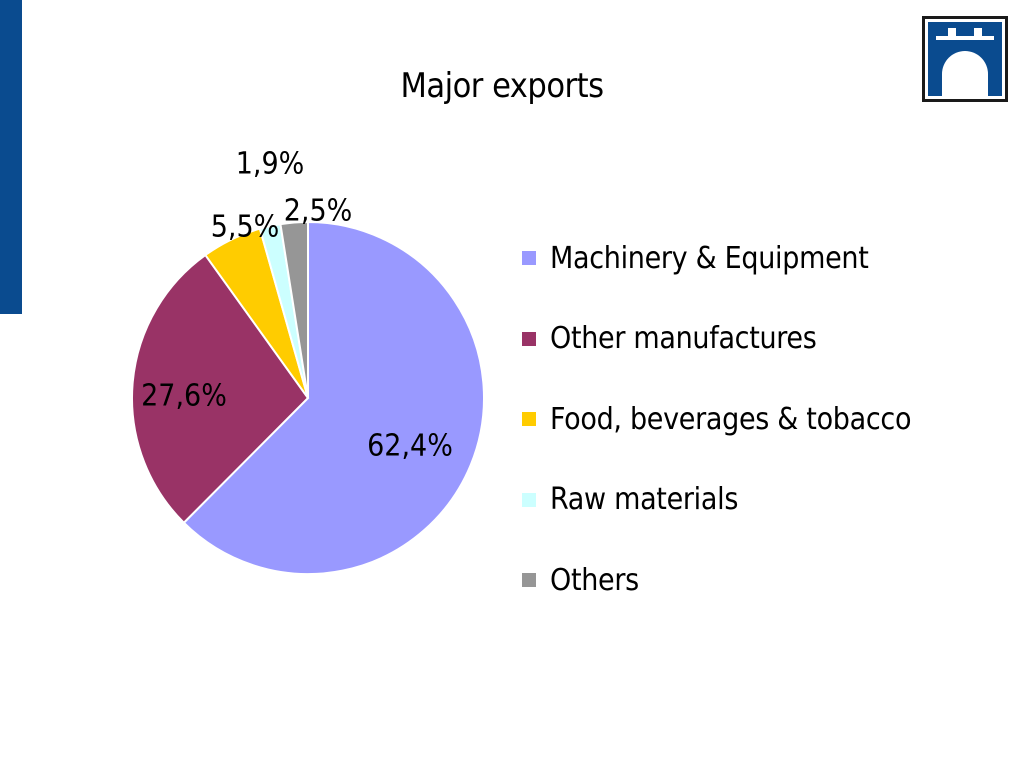  What do you see at coordinates (294, 309) in the screenshot?
I see `pie-slice-others` at bounding box center [294, 309].